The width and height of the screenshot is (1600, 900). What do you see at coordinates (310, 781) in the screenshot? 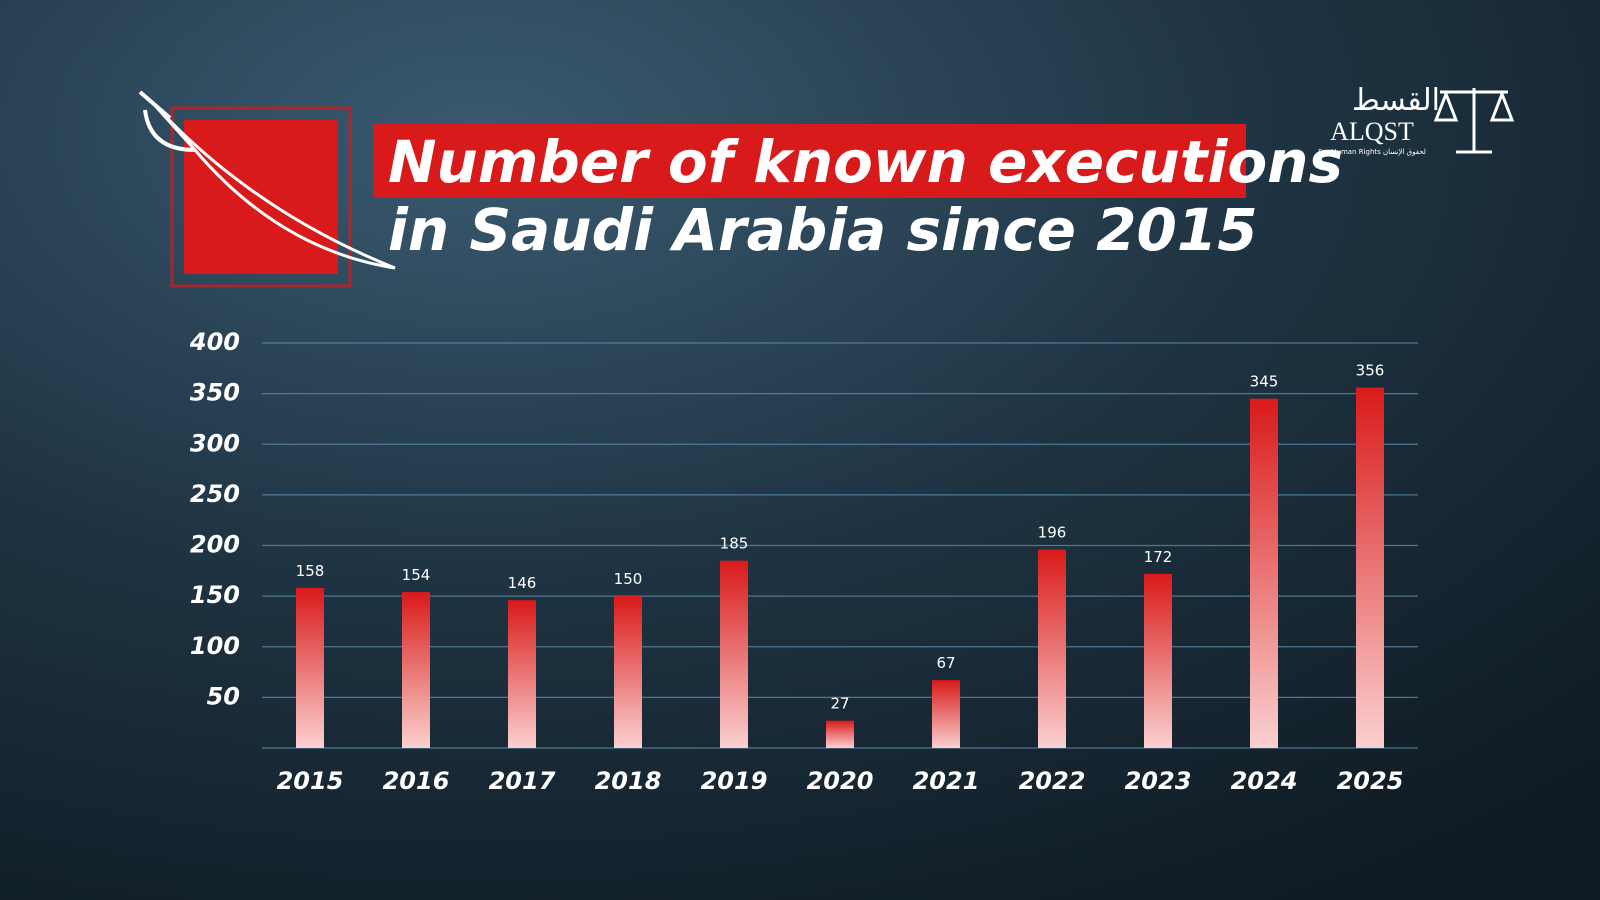
I see `x-tick-label: 2015` at bounding box center [310, 781].